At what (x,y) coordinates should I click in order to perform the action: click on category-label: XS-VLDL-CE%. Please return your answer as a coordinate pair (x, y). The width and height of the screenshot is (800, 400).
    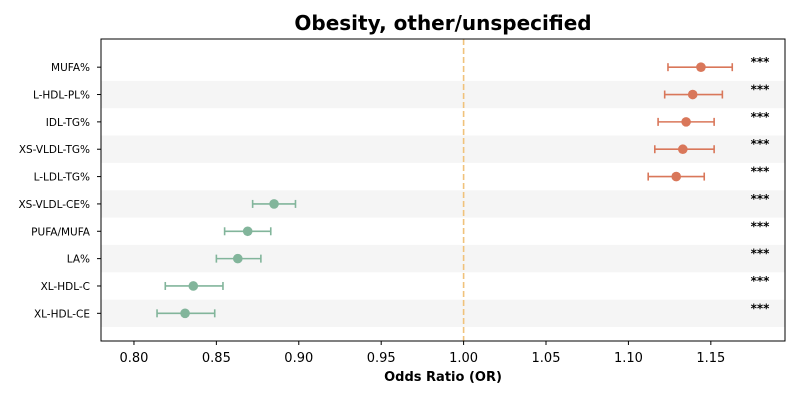
    Looking at the image, I should click on (54, 205).